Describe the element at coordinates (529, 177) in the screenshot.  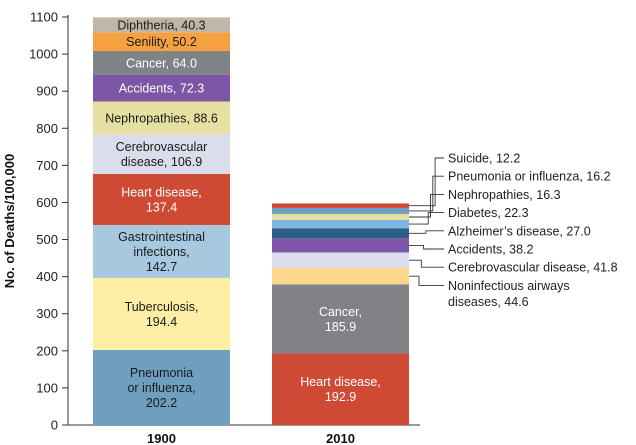
I see `callout-label: Pneumonia or influenza, 16.2` at that location.